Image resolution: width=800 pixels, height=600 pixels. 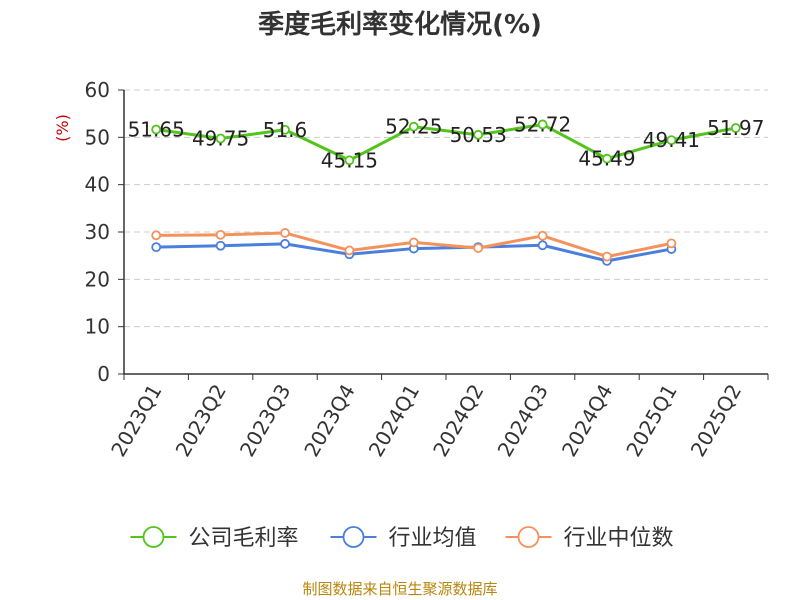 I want to click on data-label: 51.97, so click(x=735, y=128).